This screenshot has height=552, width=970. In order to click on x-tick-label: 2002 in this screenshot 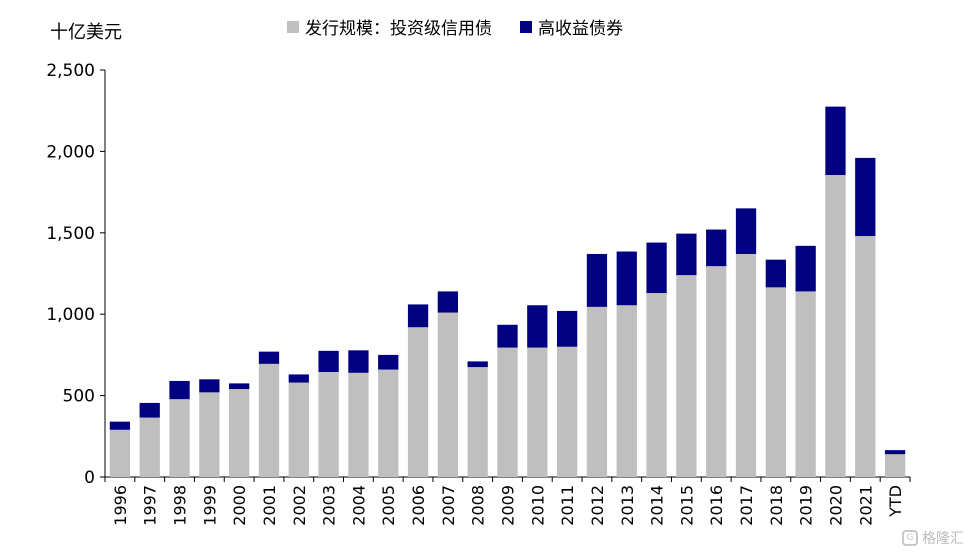, I will do `click(299, 505)`.